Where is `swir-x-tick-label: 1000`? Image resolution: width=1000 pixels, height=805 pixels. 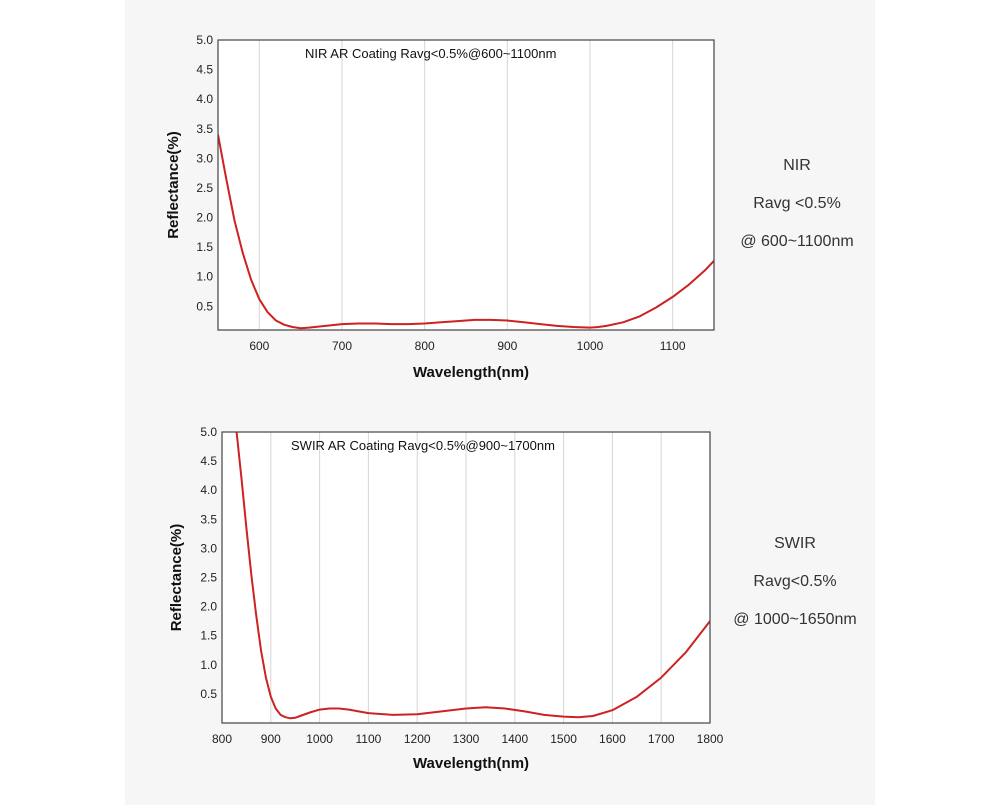 swir-x-tick-label: 1000 is located at coordinates (319, 739).